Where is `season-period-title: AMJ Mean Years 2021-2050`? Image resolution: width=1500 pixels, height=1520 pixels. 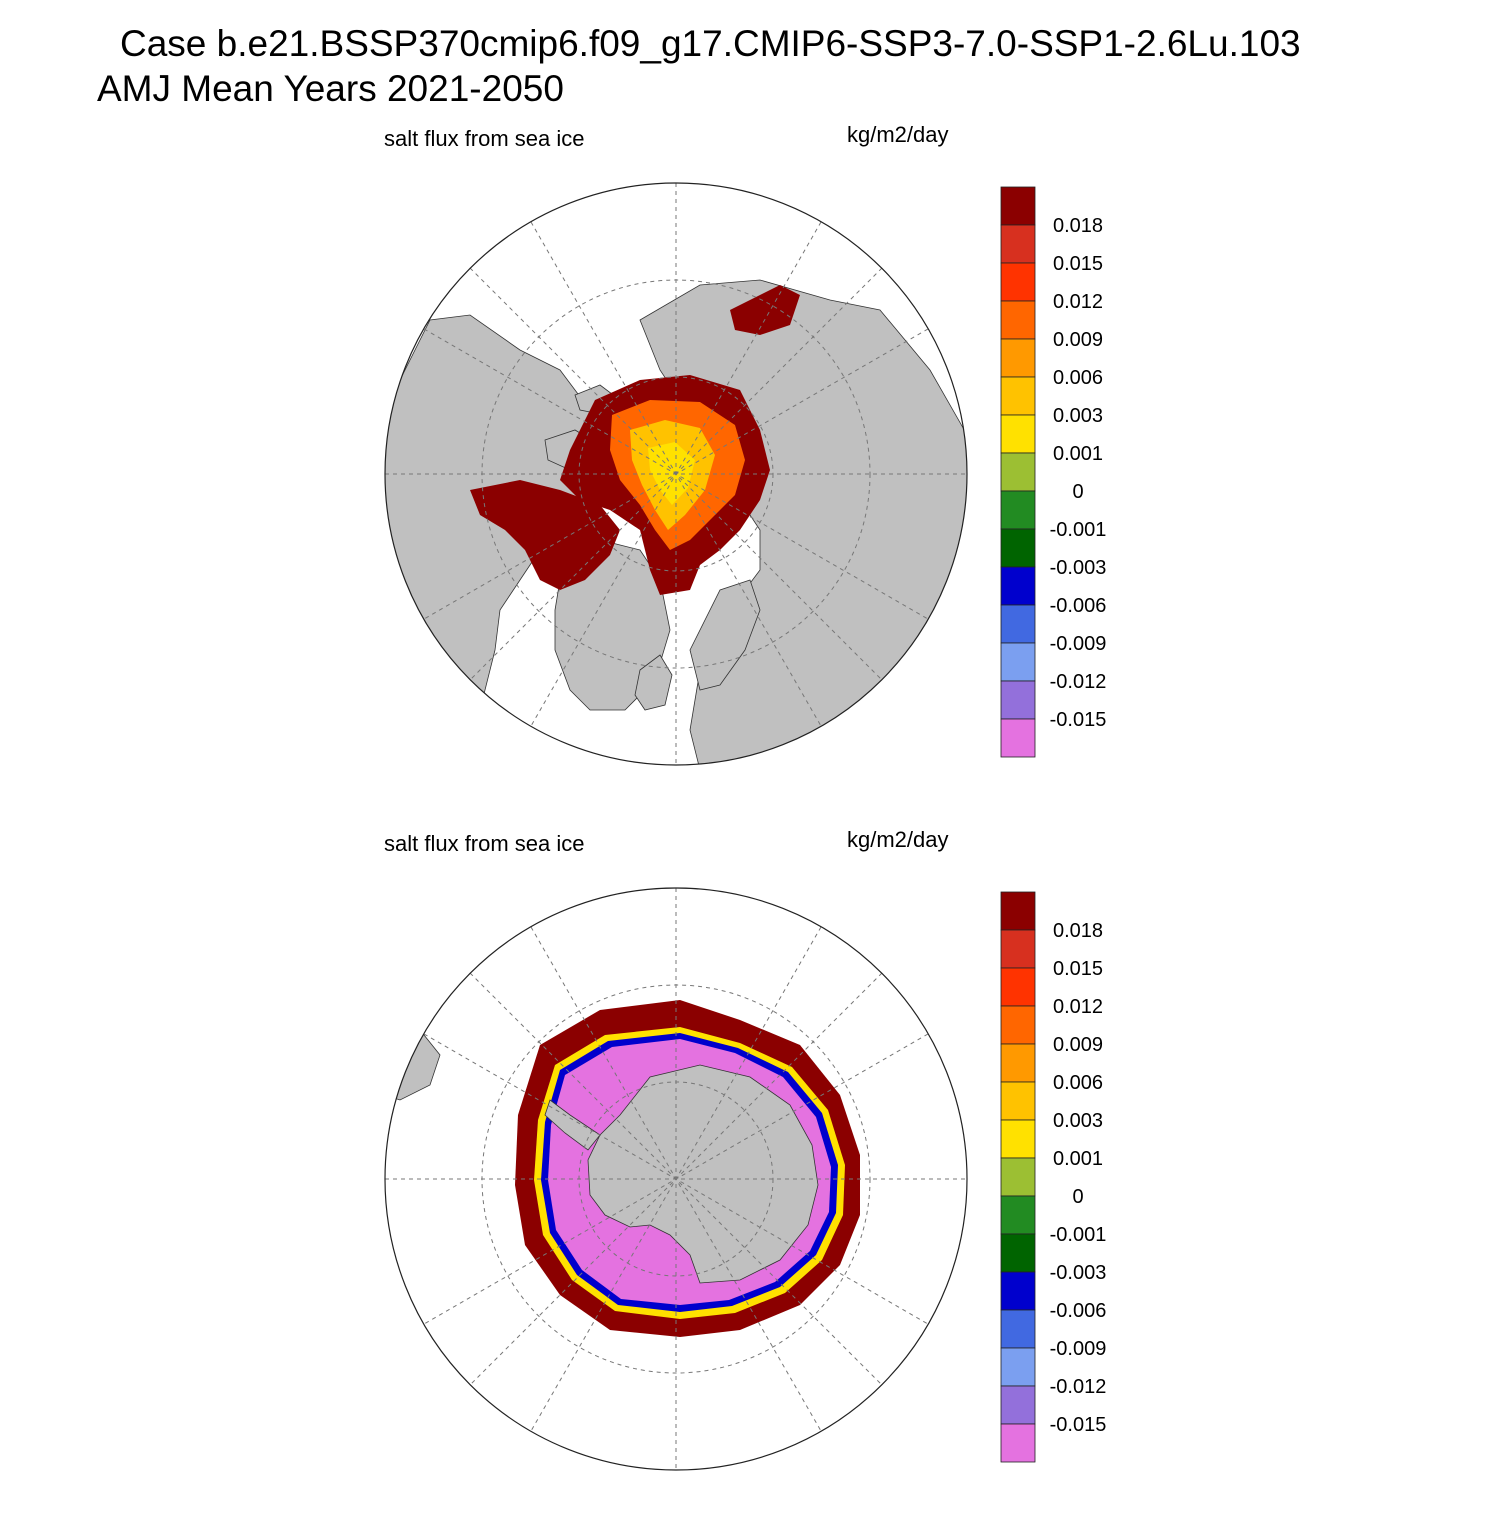 season-period-title: AMJ Mean Years 2021-2050 is located at coordinates (330, 88).